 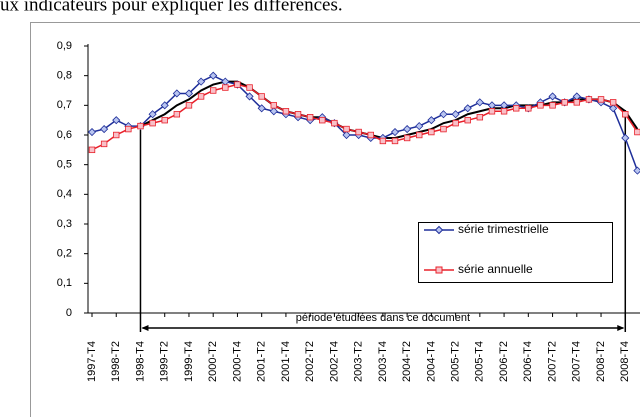 I want to click on x-tick-label: 2002-T4, so click(x=334, y=361).